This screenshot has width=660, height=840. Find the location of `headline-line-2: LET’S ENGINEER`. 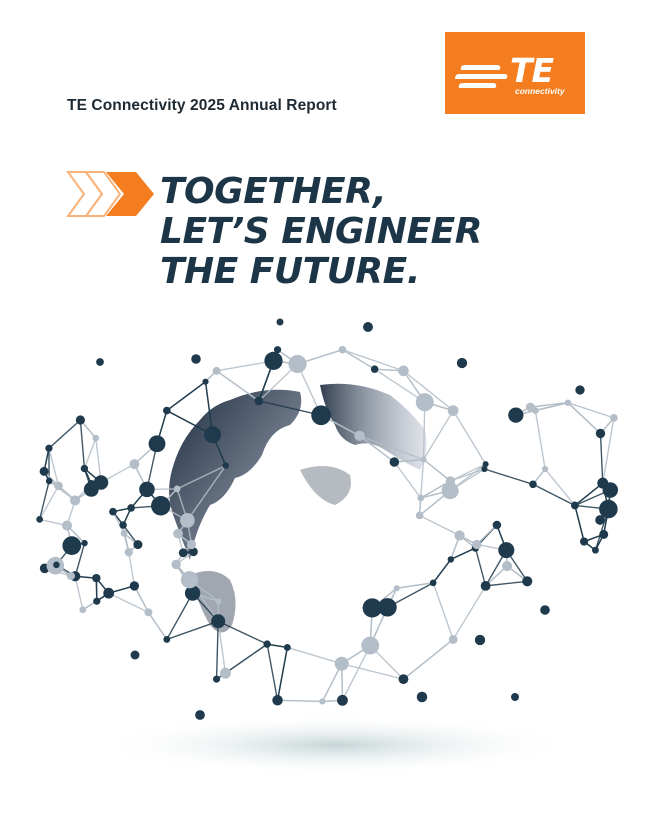

headline-line-2: LET’S ENGINEER is located at coordinates (321, 231).